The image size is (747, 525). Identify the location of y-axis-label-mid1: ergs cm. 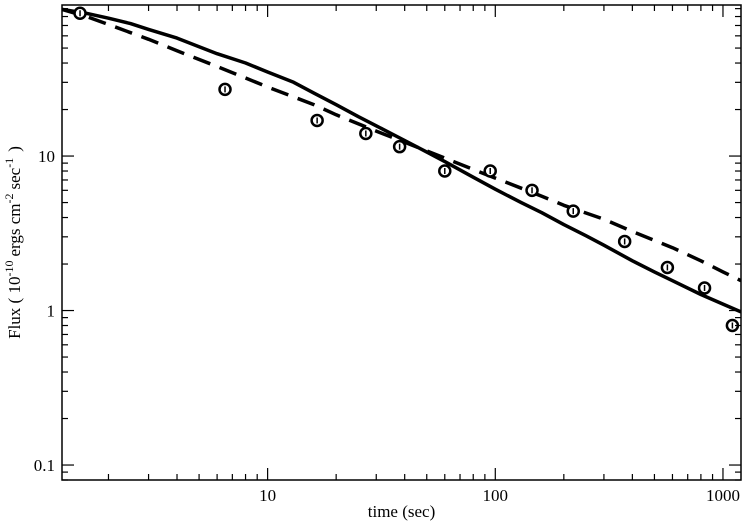
(14, 230).